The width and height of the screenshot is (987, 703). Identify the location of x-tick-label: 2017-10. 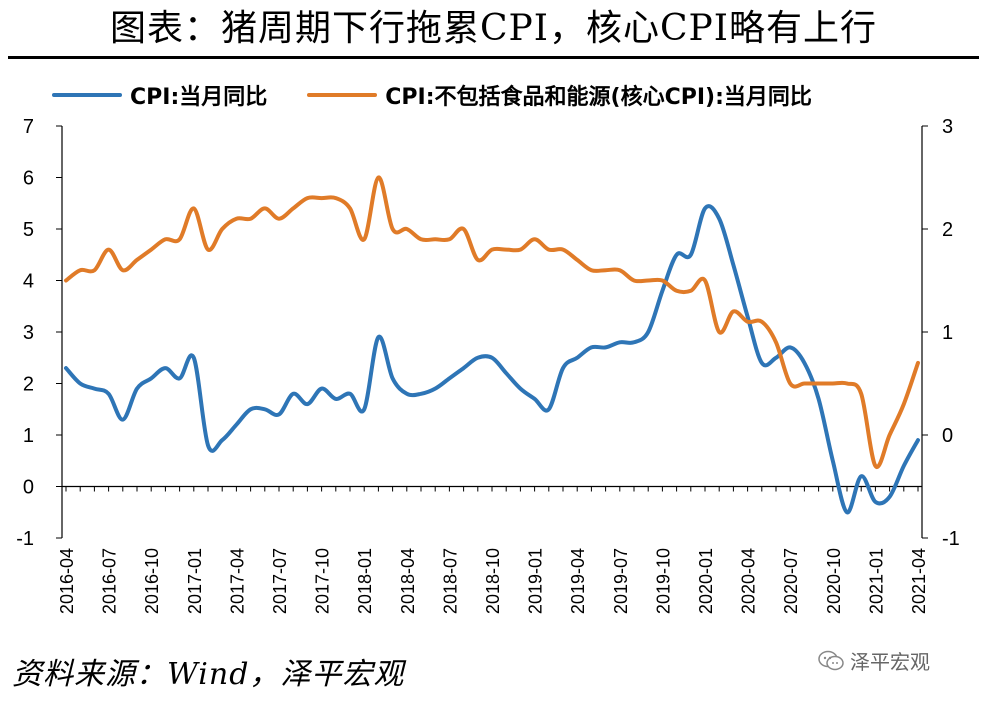
(323, 581).